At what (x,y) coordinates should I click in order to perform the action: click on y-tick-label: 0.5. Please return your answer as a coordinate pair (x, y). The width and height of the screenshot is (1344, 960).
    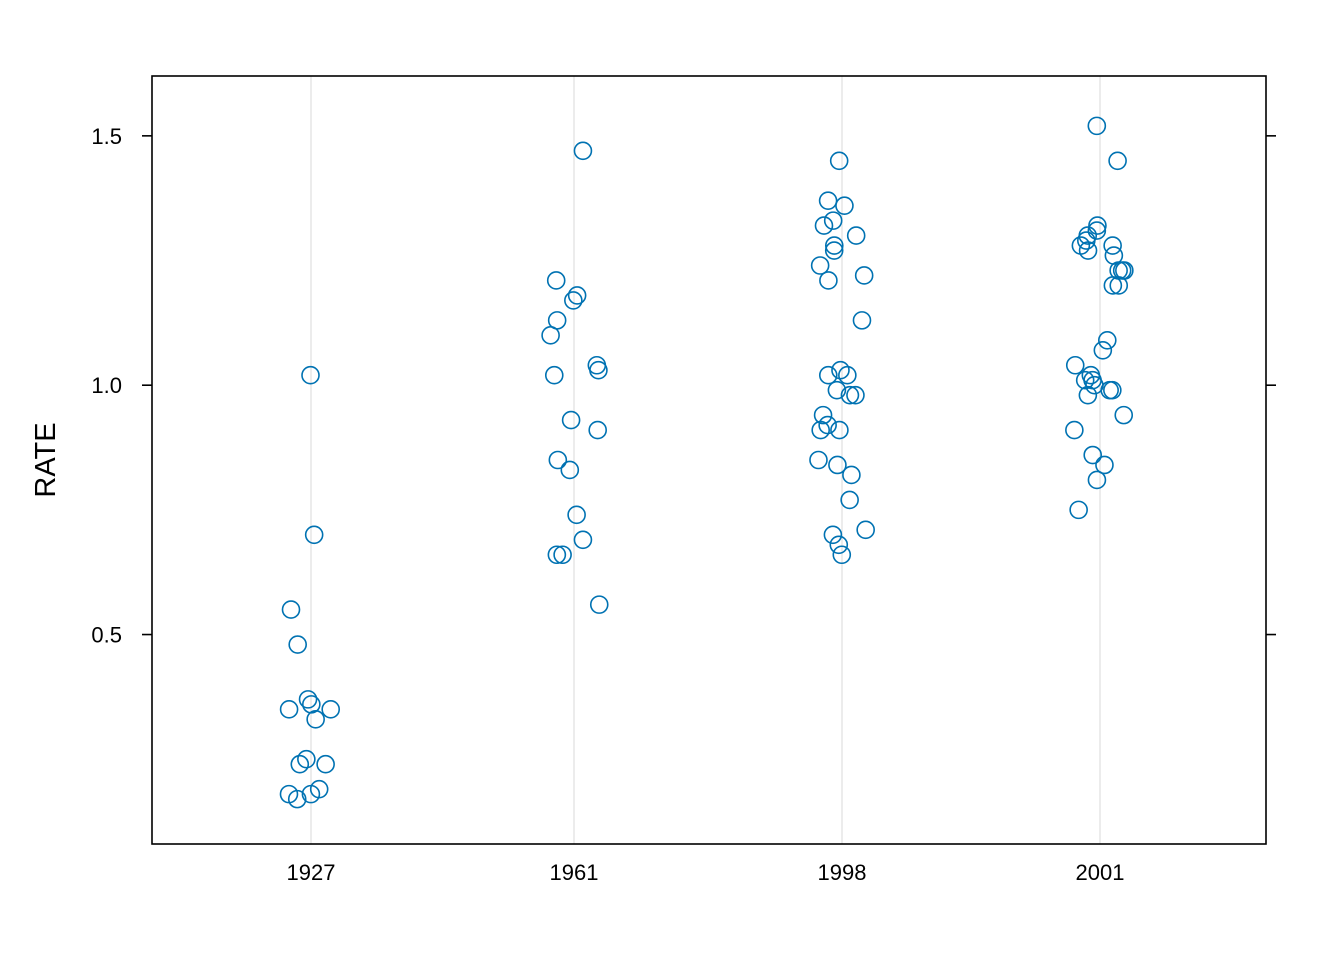
    Looking at the image, I should click on (106, 635).